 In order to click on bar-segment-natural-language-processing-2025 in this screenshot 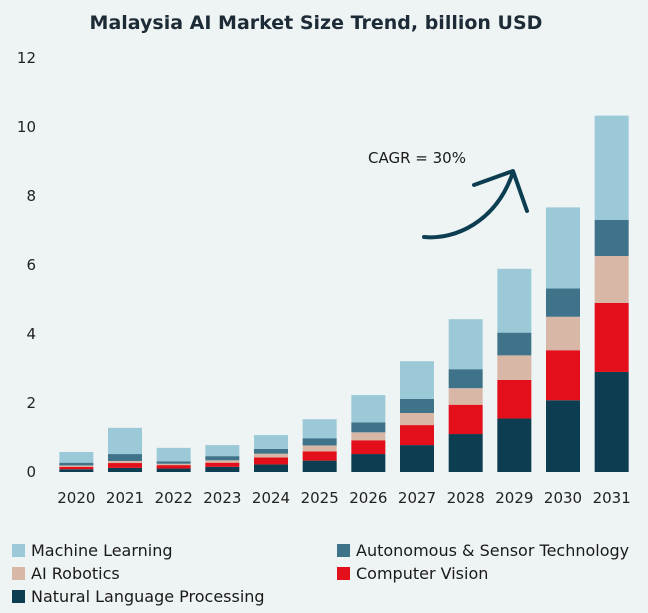, I will do `click(319, 466)`.